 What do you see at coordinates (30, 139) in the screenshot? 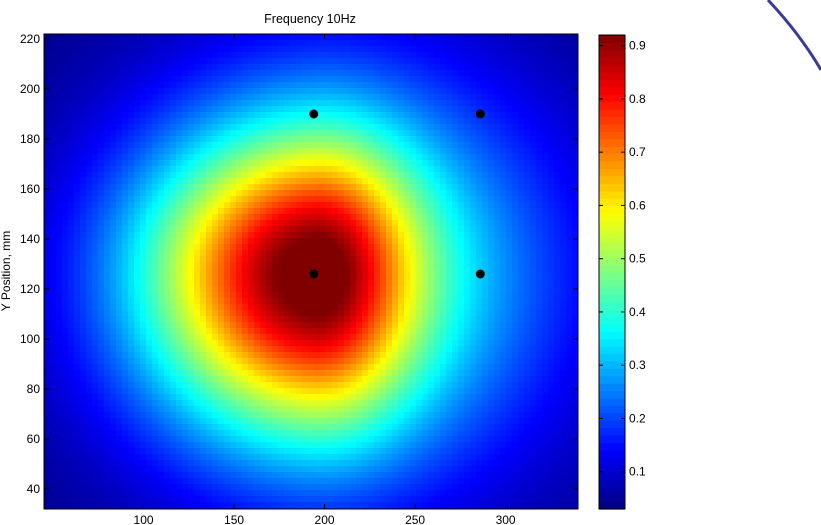
I see `y-tick-label: 180` at bounding box center [30, 139].